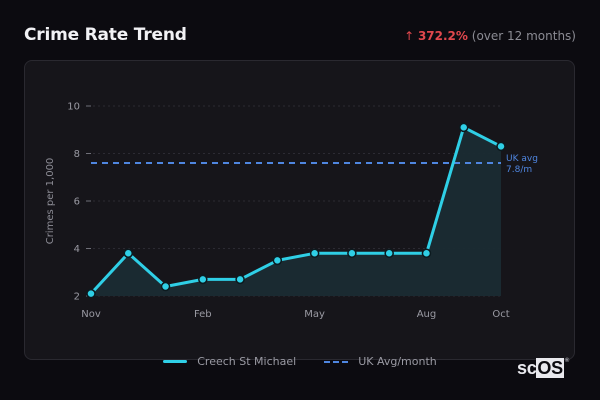 This screenshot has width=600, height=400. What do you see at coordinates (523, 36) in the screenshot?
I see `change-period: (over 12 months)` at bounding box center [523, 36].